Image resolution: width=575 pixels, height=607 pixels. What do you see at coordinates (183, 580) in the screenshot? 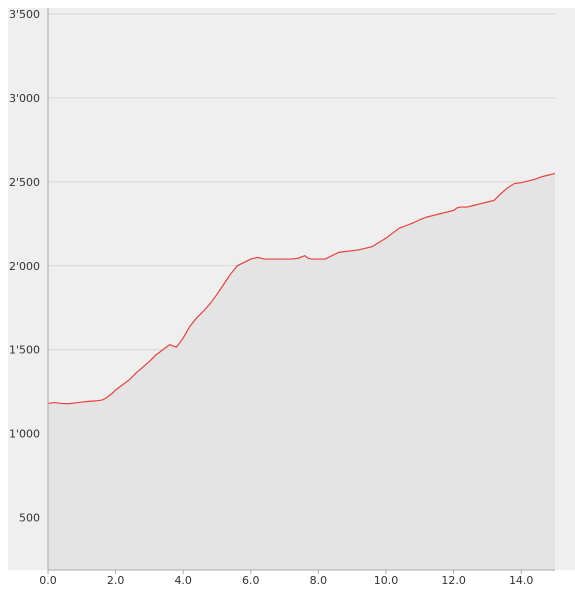
I see `x-tick-label: 4.0` at bounding box center [183, 580].